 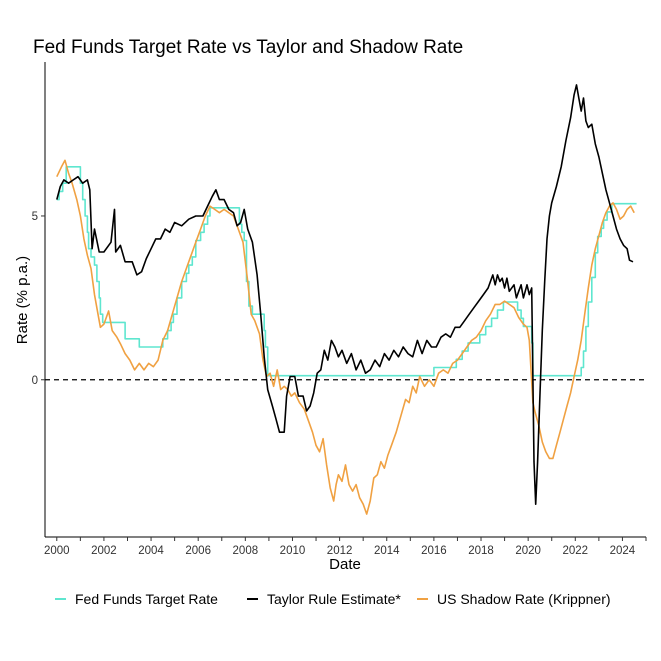 I want to click on x-tick-label: 2024, so click(x=623, y=551).